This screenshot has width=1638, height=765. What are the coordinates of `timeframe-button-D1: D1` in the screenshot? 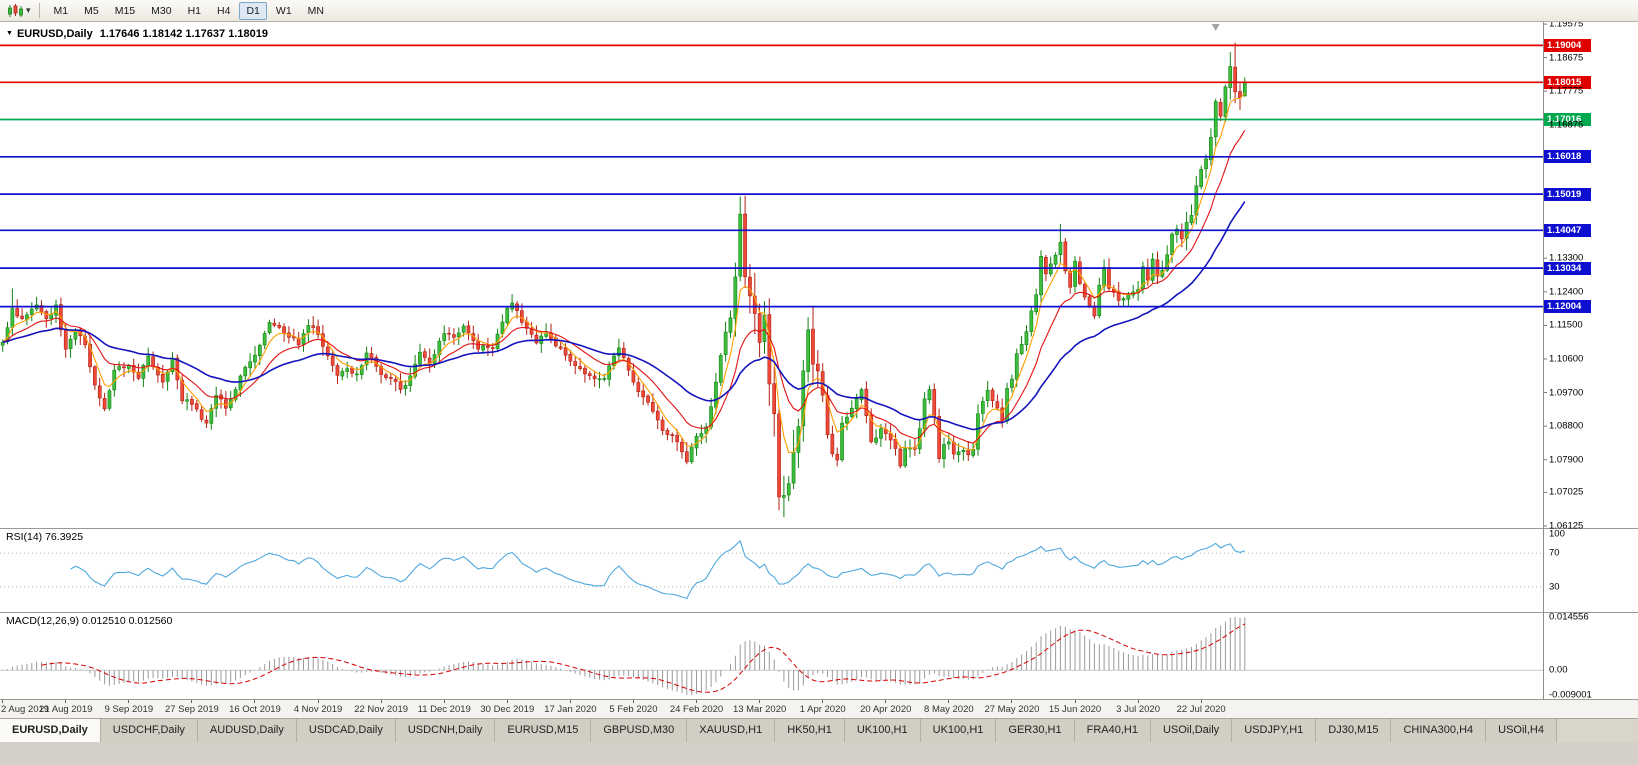 It's located at (253, 11).